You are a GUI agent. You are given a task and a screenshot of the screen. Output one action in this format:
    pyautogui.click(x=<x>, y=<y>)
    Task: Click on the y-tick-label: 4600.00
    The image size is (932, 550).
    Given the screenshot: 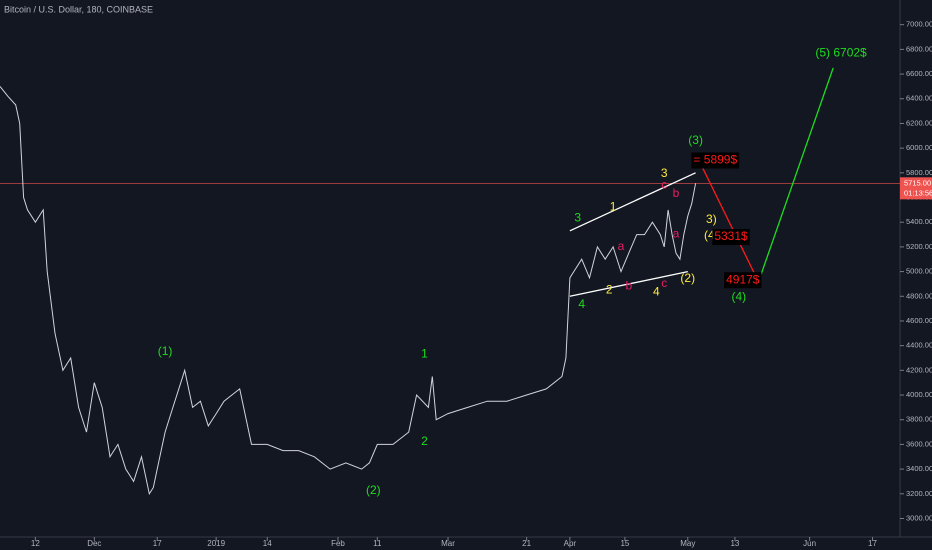 What is the action you would take?
    pyautogui.click(x=919, y=320)
    